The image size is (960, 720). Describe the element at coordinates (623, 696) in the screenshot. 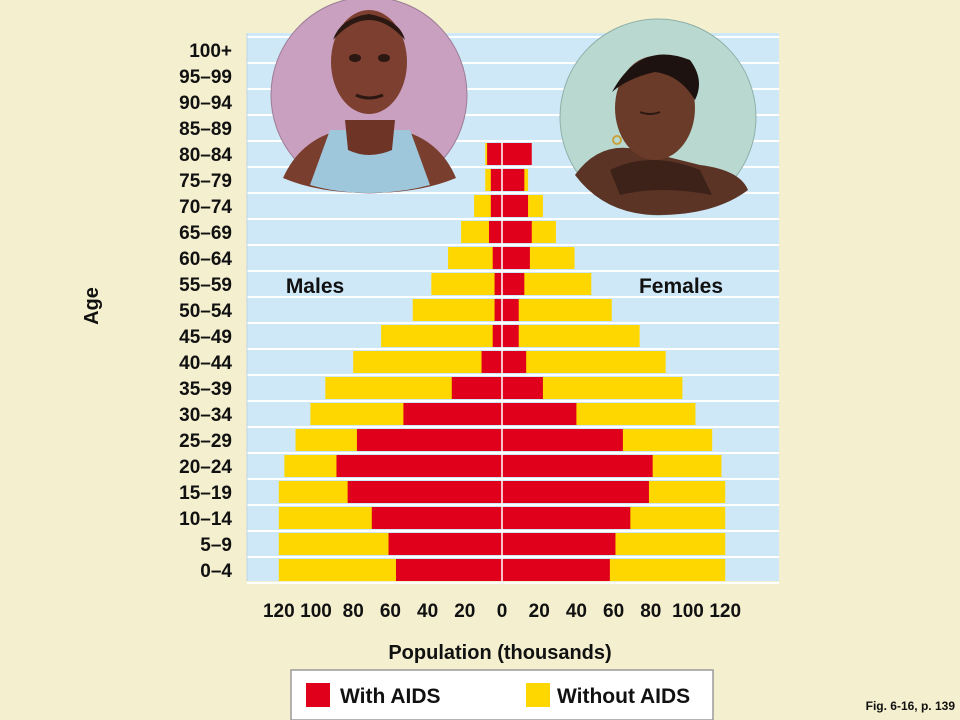

I see `legend-label-without-aids: Without AIDS` at that location.